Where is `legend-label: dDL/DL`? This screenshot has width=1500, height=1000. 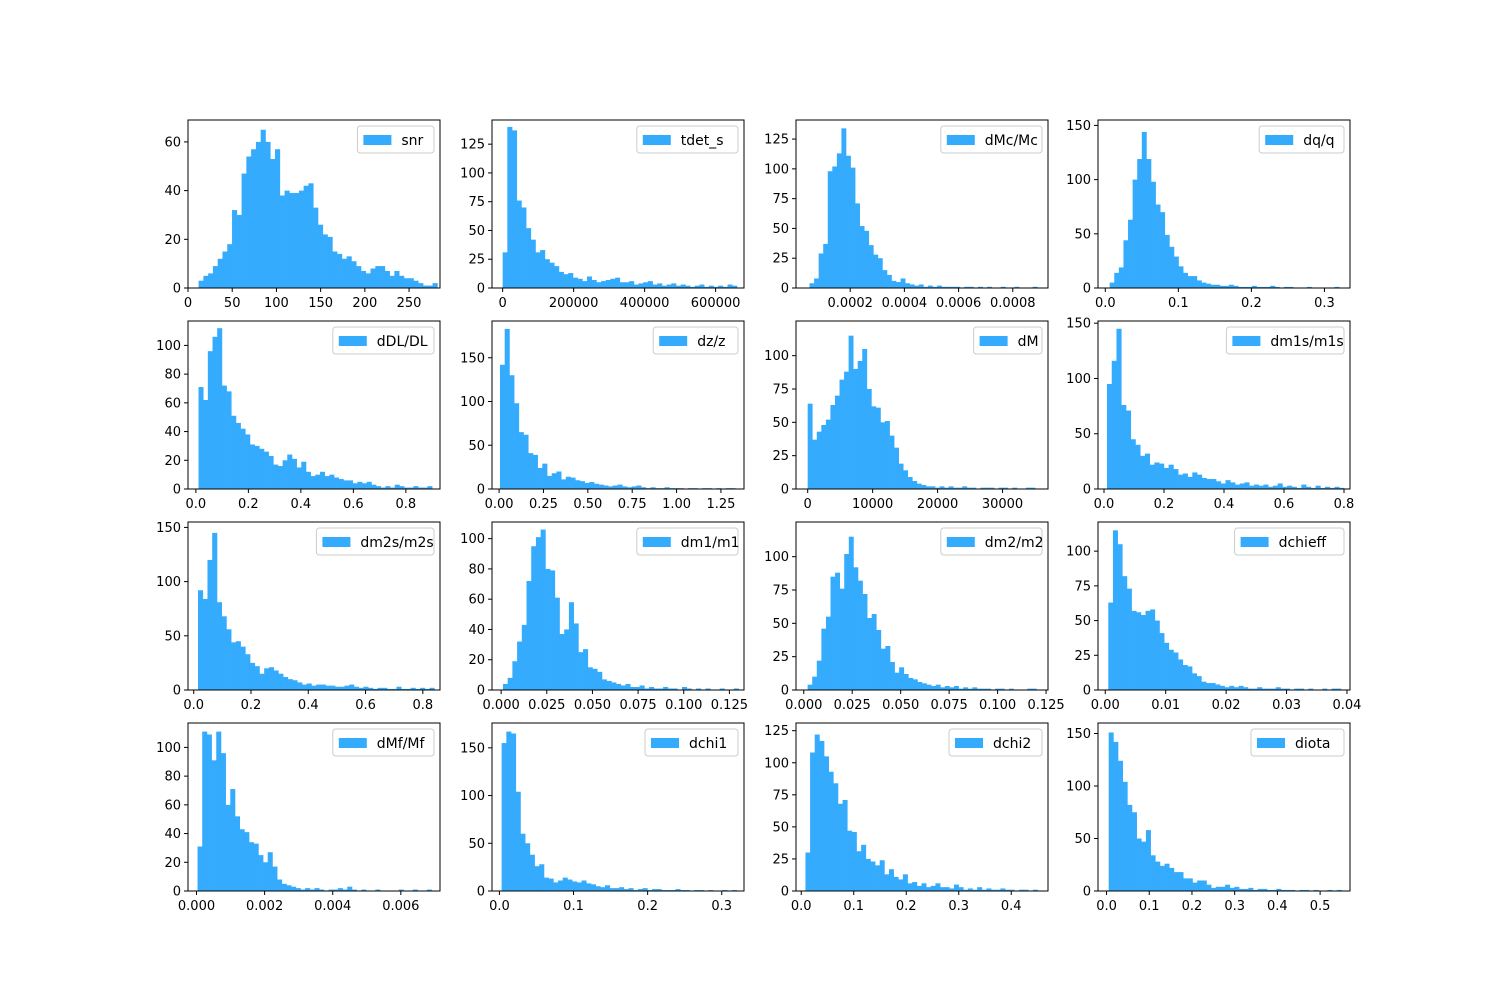
legend-label: dDL/DL is located at coordinates (402, 342).